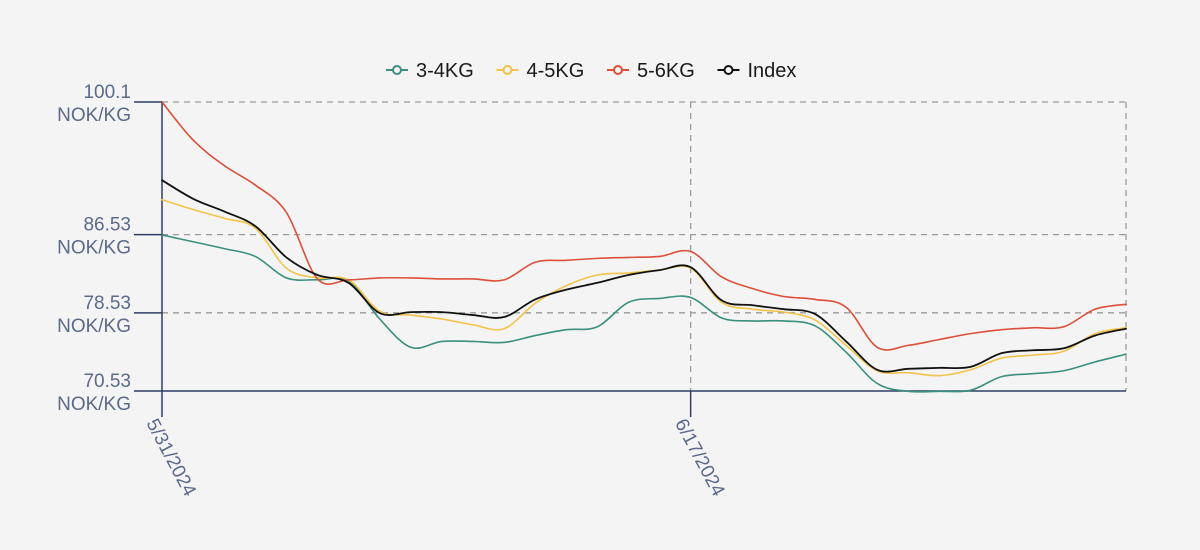  I want to click on y-tick-label: 78.53, so click(107, 303).